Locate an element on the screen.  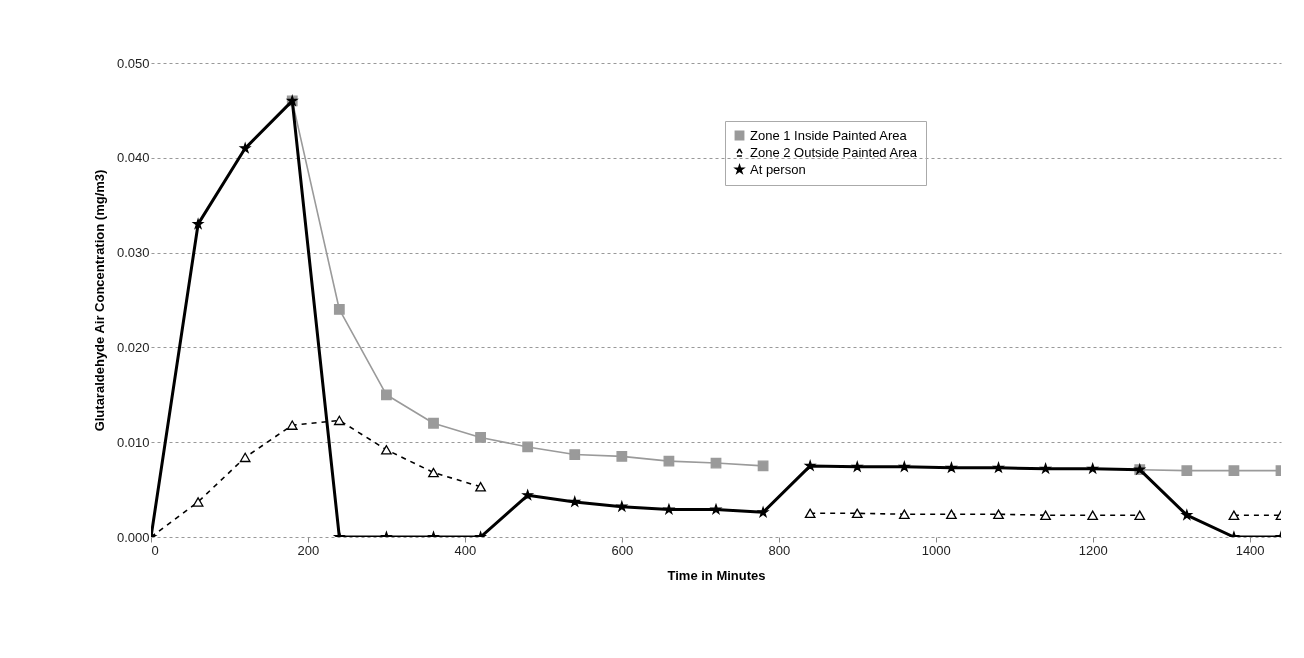
x-tick-label: 200 is located at coordinates (308, 550).